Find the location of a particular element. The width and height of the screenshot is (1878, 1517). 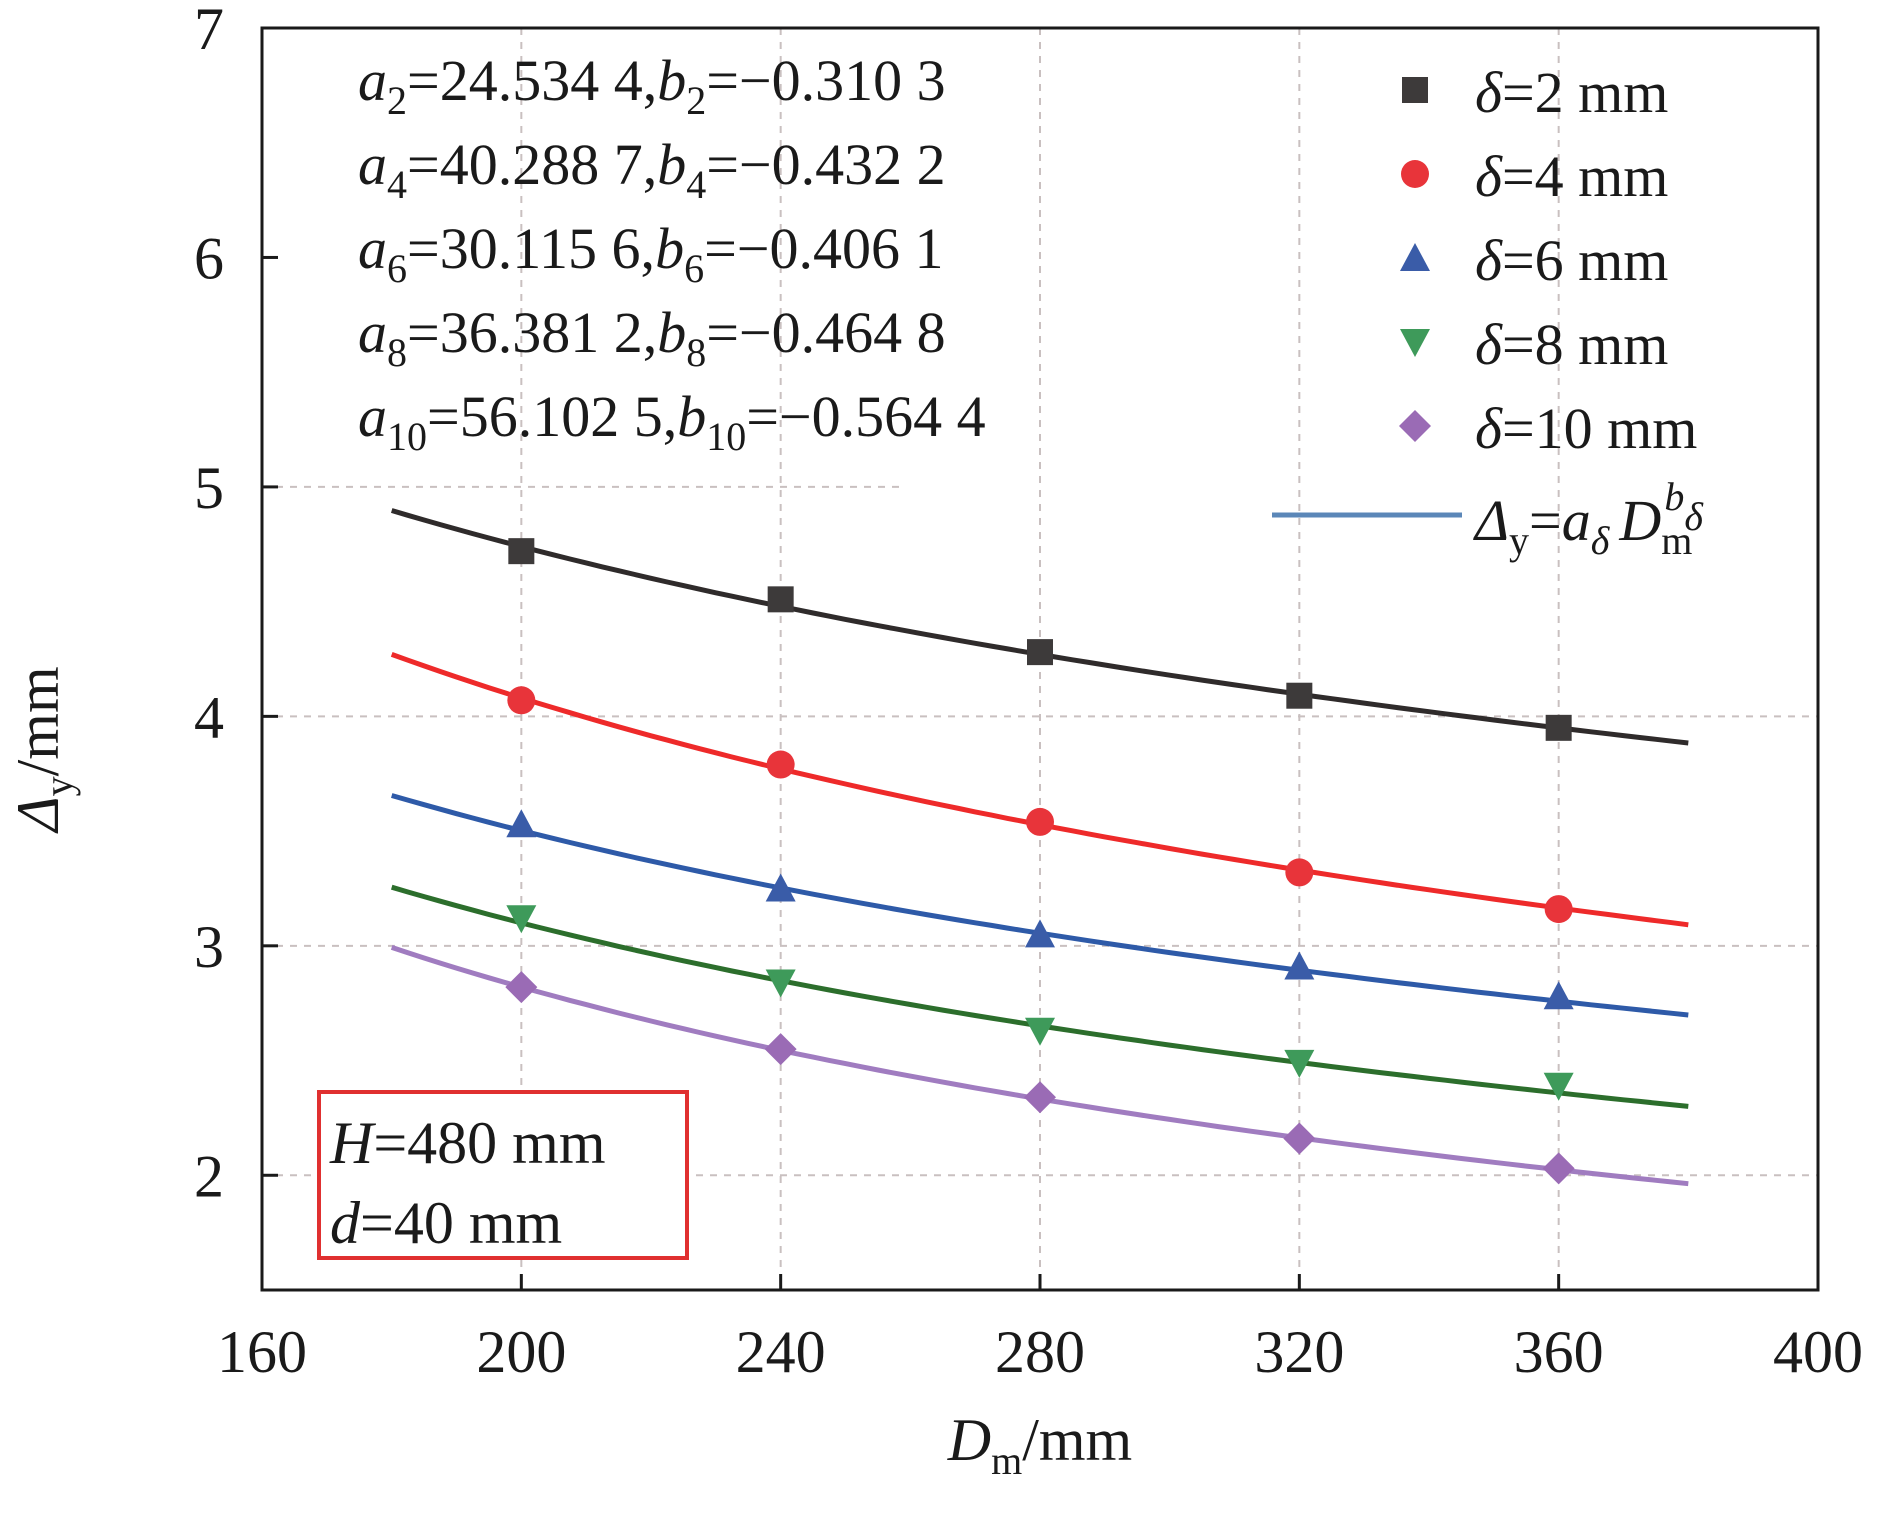

x-tick-label: 160 is located at coordinates (262, 1352).